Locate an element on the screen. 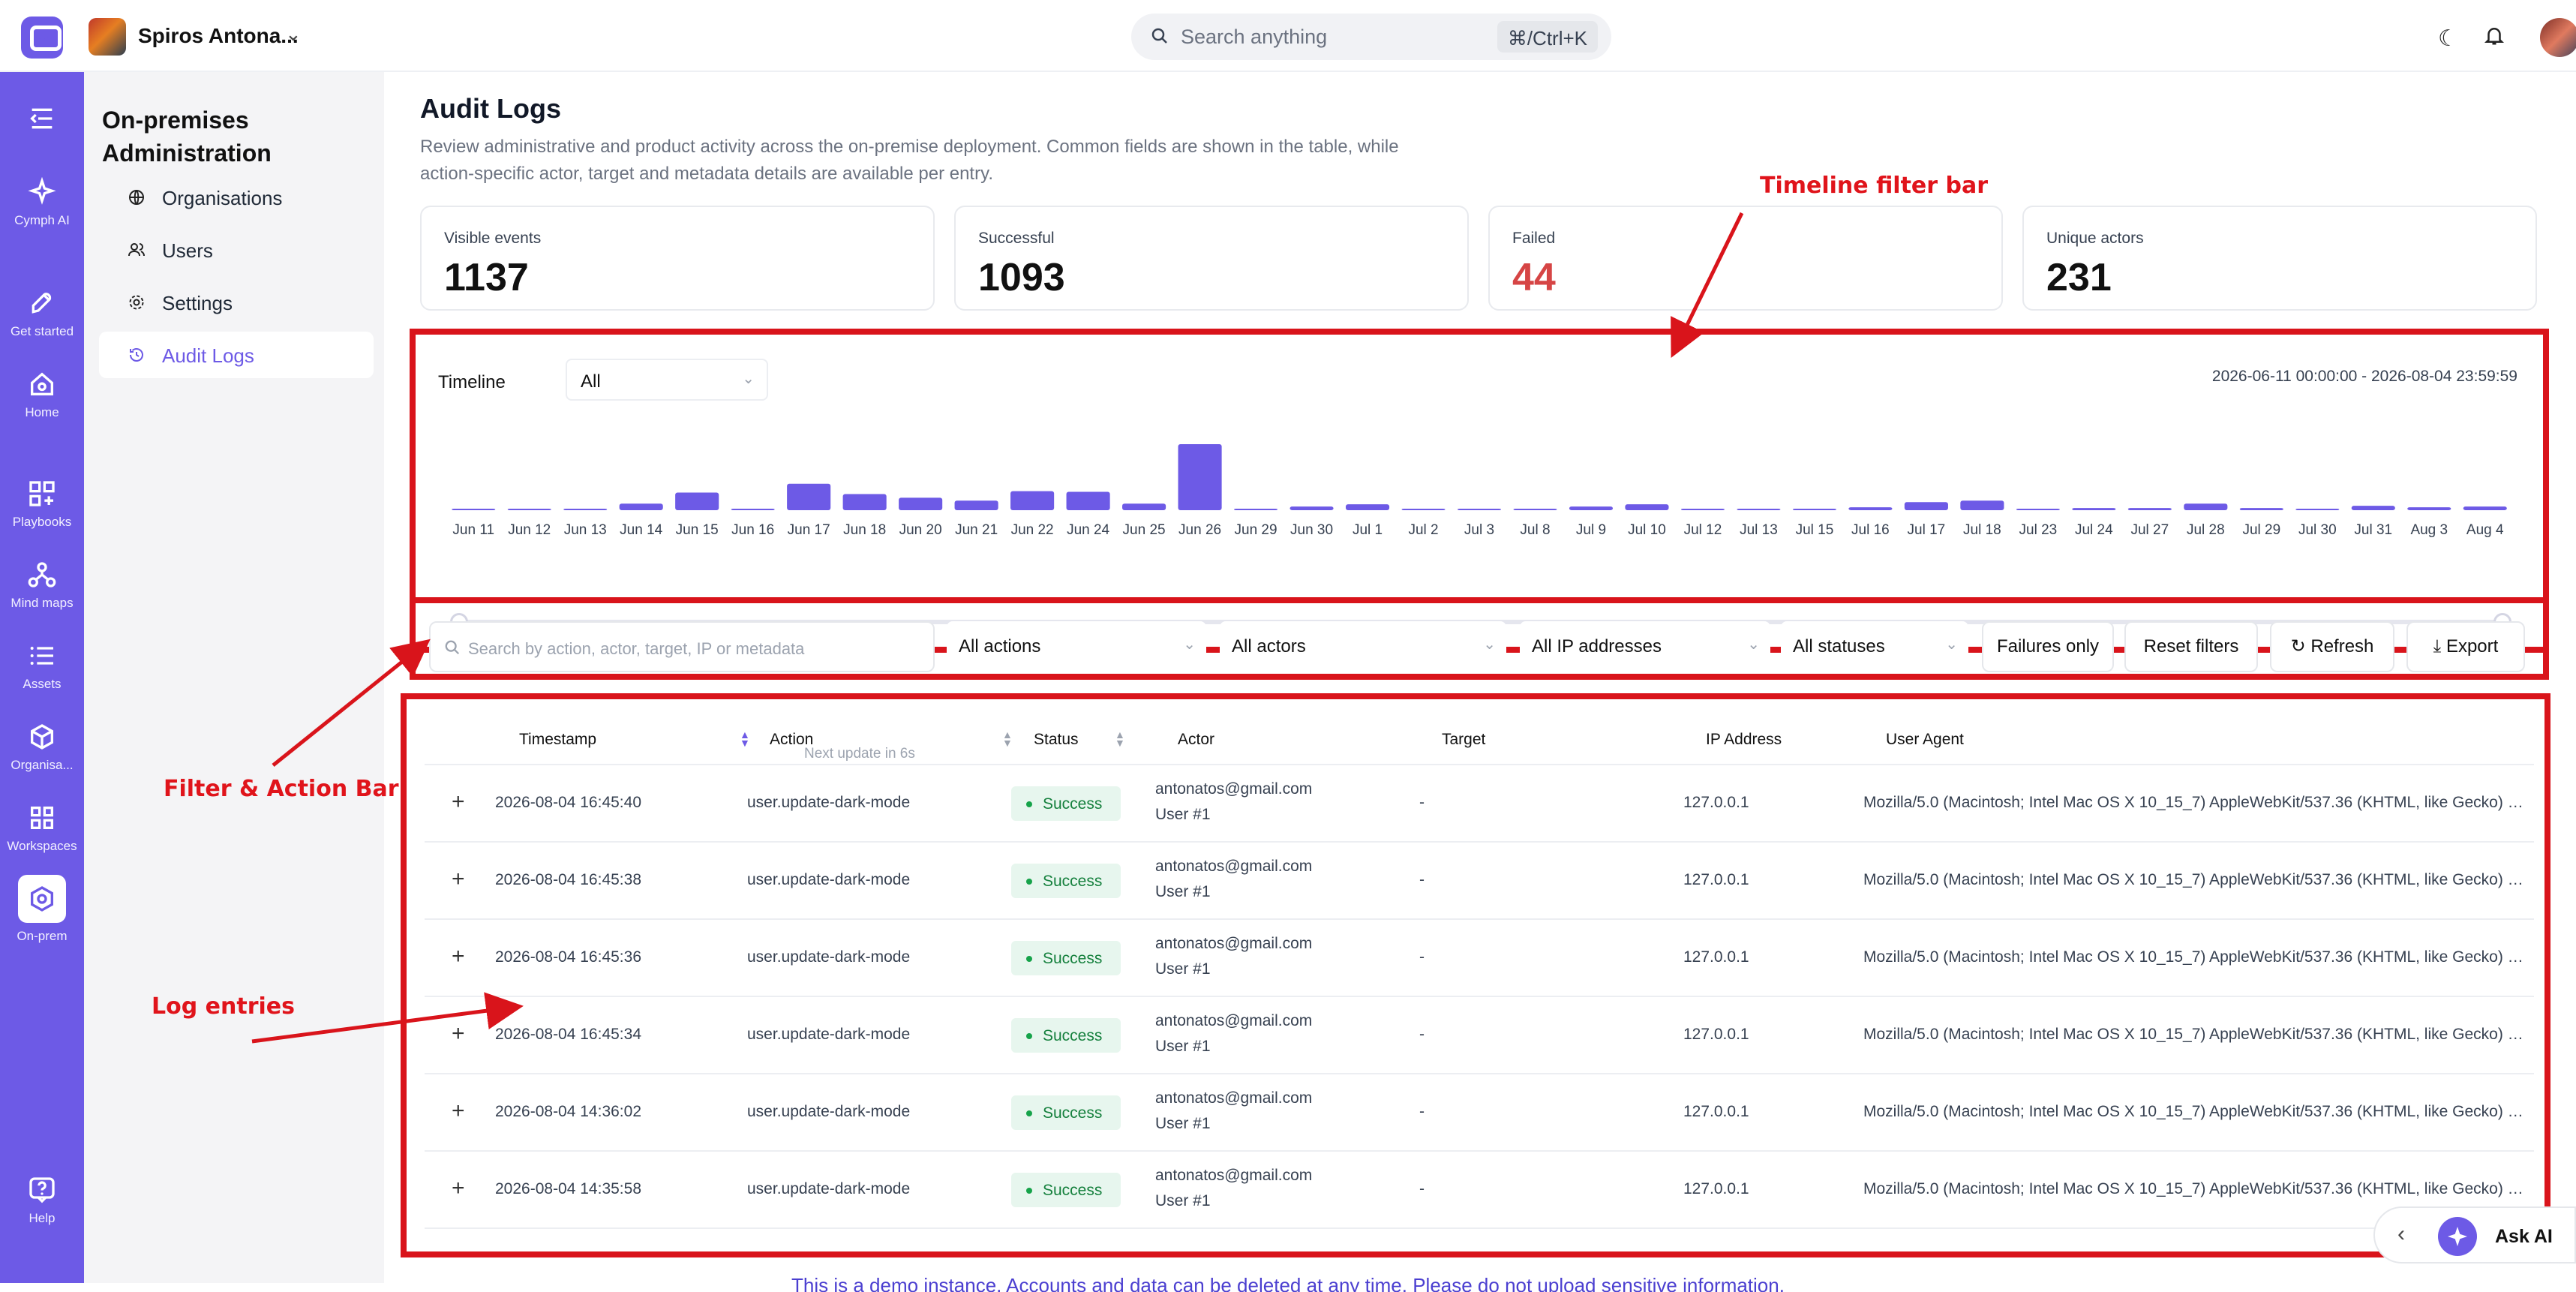  column-header-status: Status is located at coordinates (1056, 740).